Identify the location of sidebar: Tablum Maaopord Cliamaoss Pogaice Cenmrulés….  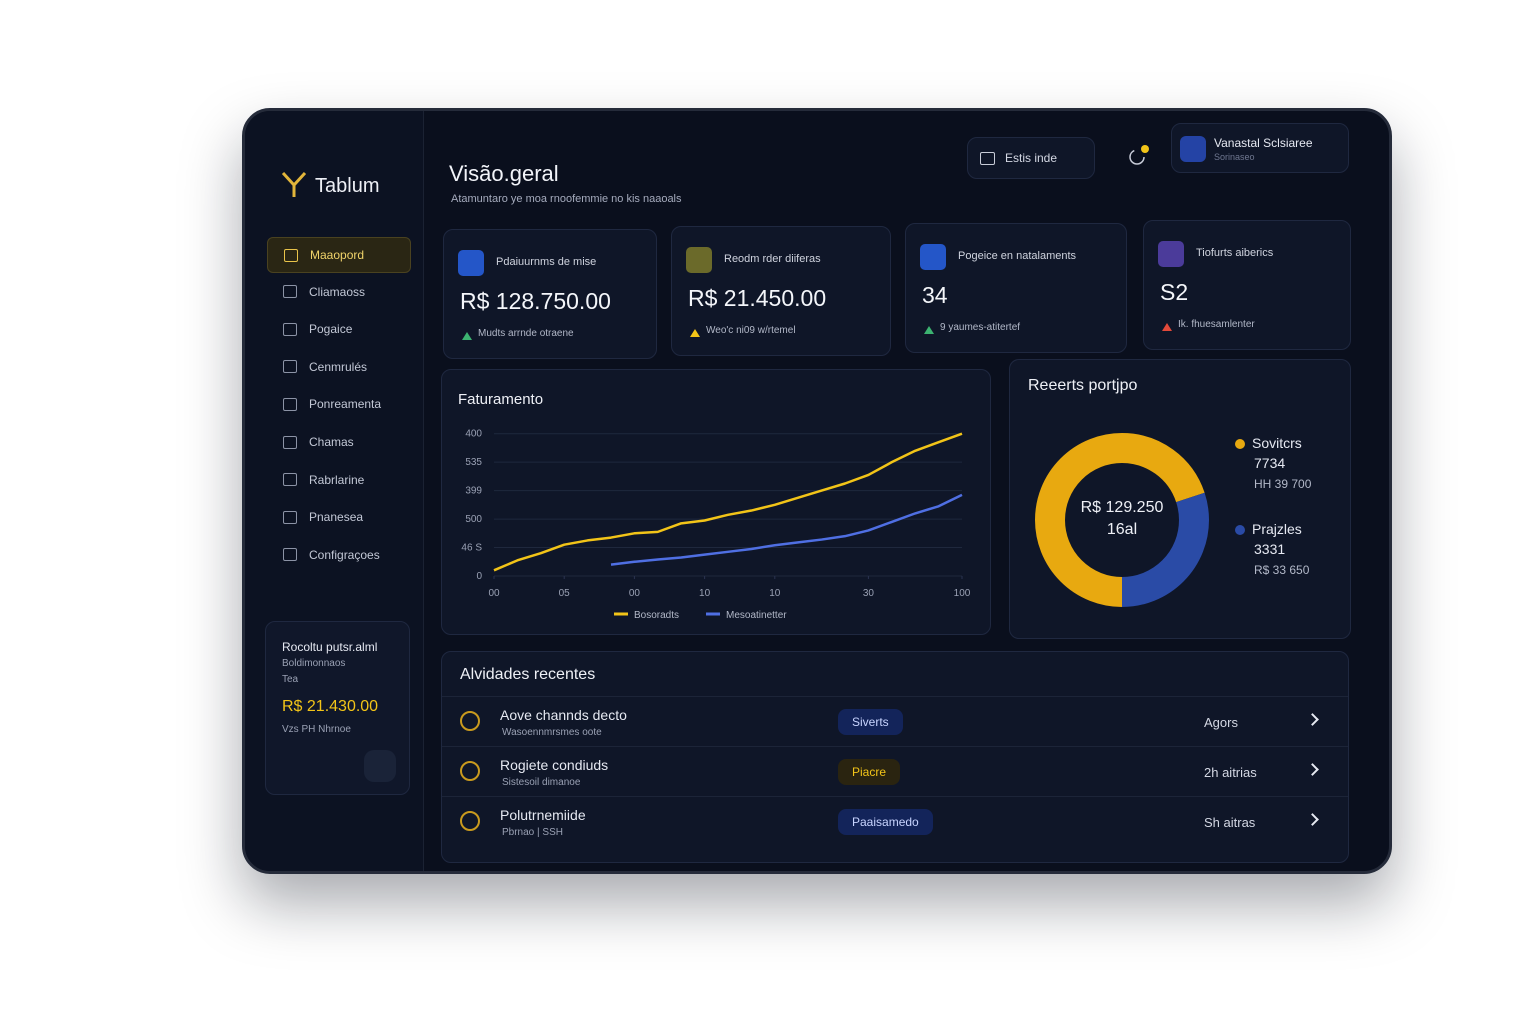
(334, 491).